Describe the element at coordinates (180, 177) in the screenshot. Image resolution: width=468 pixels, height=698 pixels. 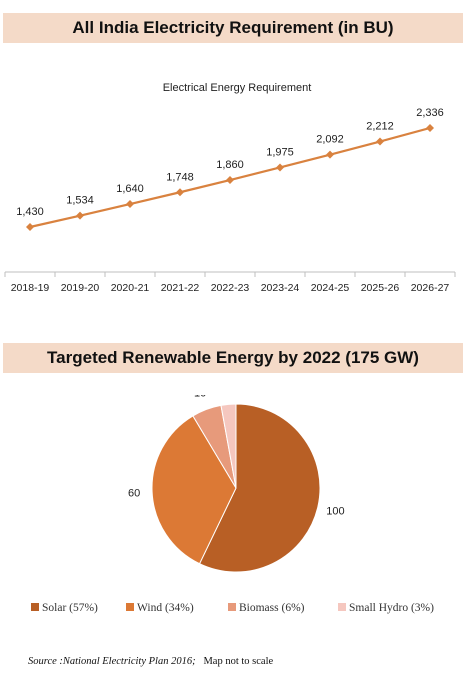
I see `data-label: 1,748` at that location.